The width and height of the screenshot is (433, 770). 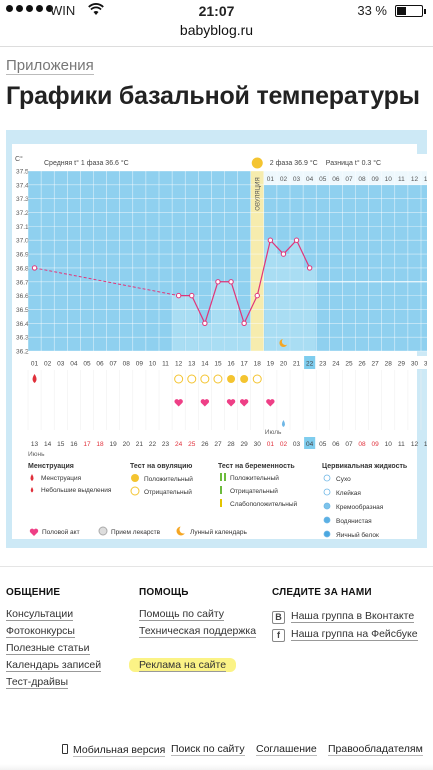 What do you see at coordinates (63, 10) in the screenshot?
I see `carrier-name: WIN` at bounding box center [63, 10].